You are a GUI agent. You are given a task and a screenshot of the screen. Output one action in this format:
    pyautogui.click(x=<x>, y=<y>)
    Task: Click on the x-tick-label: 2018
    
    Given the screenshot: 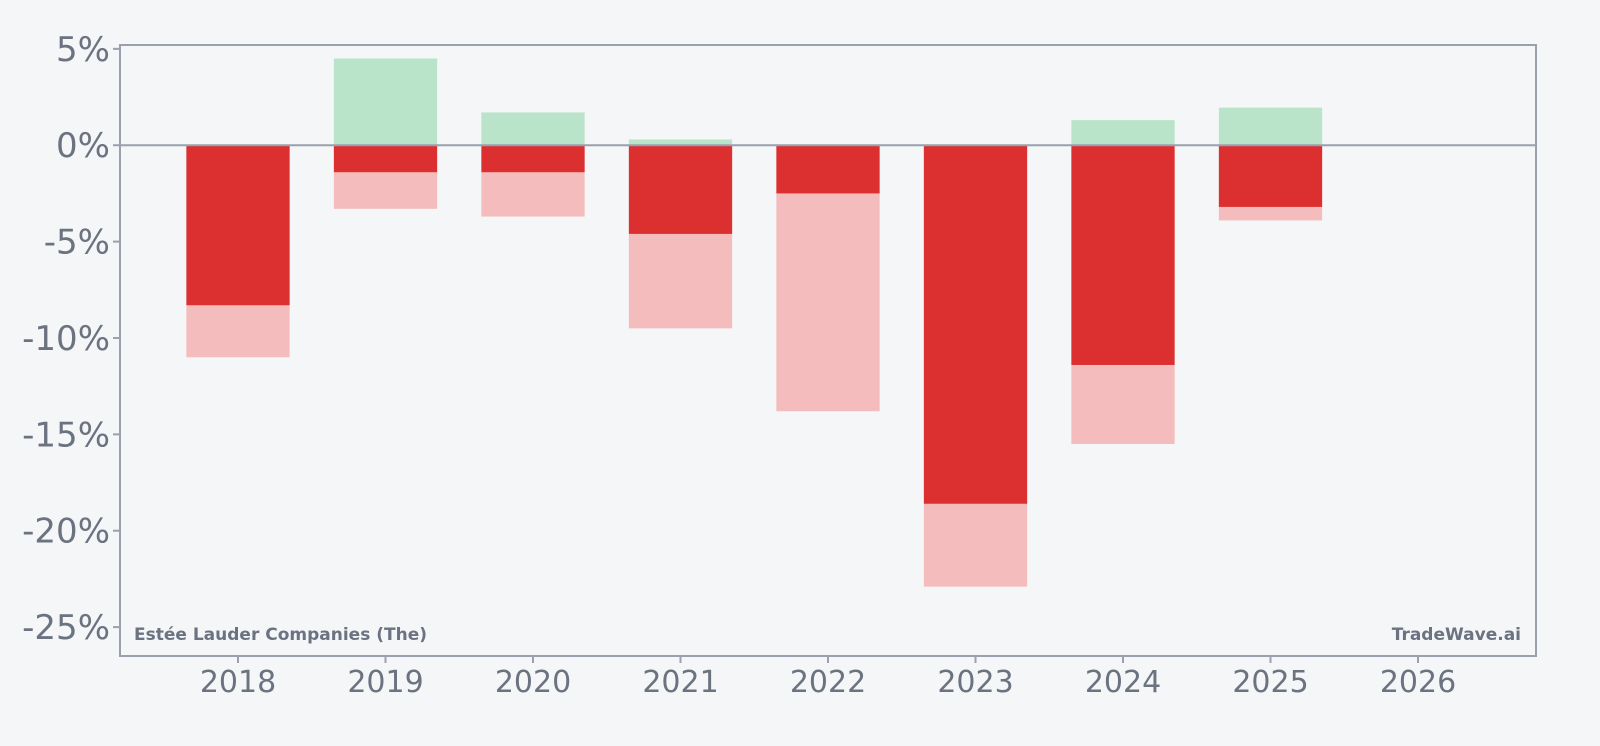 What is the action you would take?
    pyautogui.click(x=238, y=682)
    